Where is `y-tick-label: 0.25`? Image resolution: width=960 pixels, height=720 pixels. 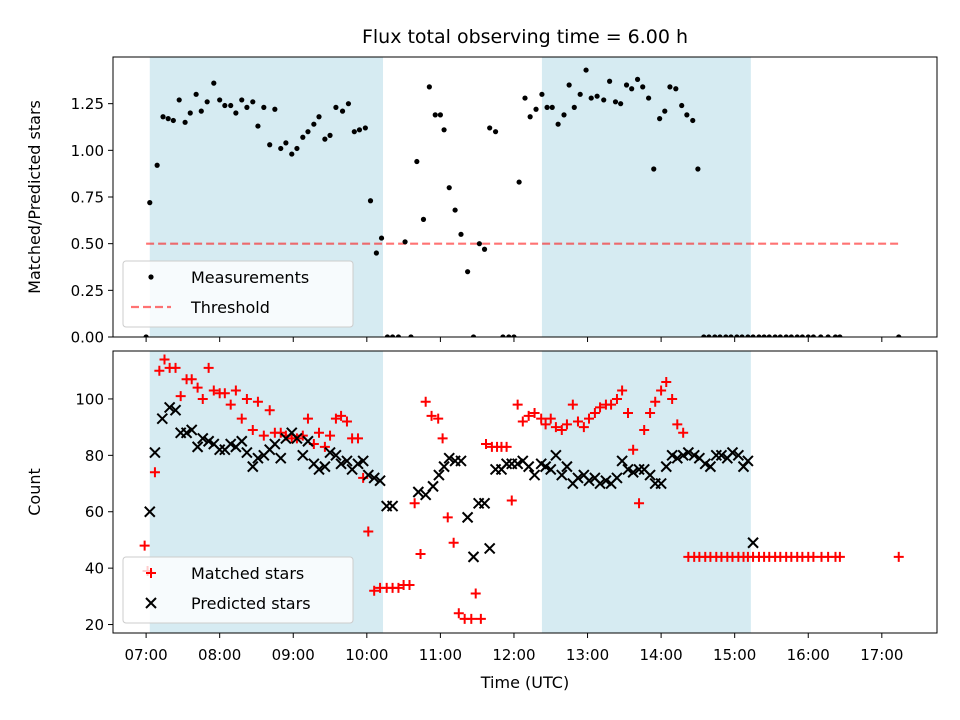 y-tick-label: 0.25 is located at coordinates (87, 291).